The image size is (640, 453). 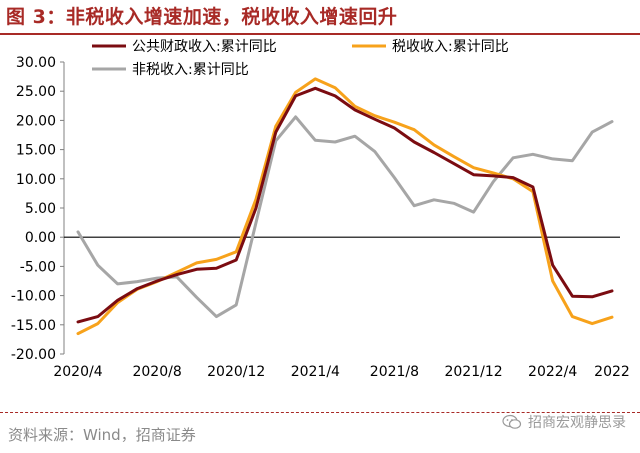 What do you see at coordinates (320, 412) in the screenshot?
I see `source-divider` at bounding box center [320, 412].